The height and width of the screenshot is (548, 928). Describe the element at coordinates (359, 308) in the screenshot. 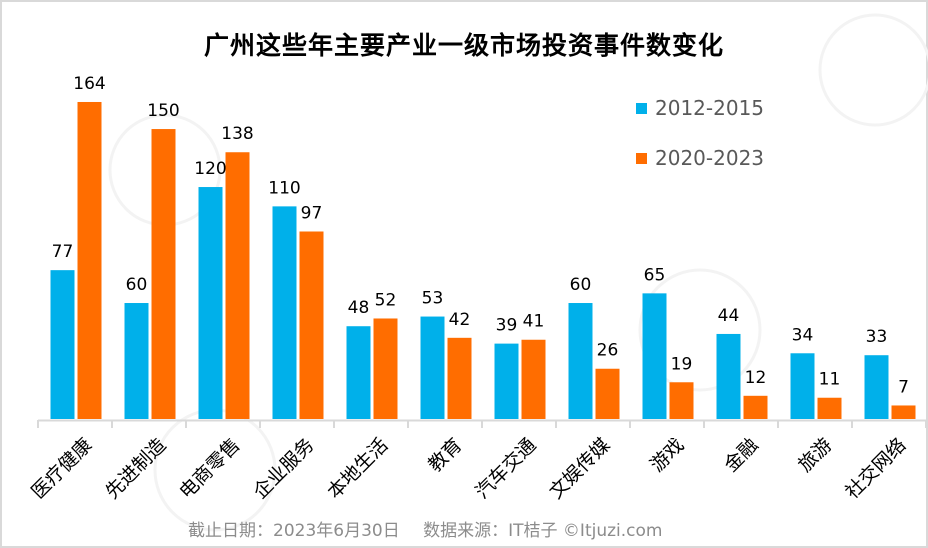

I see `data-label-series1: 48` at that location.